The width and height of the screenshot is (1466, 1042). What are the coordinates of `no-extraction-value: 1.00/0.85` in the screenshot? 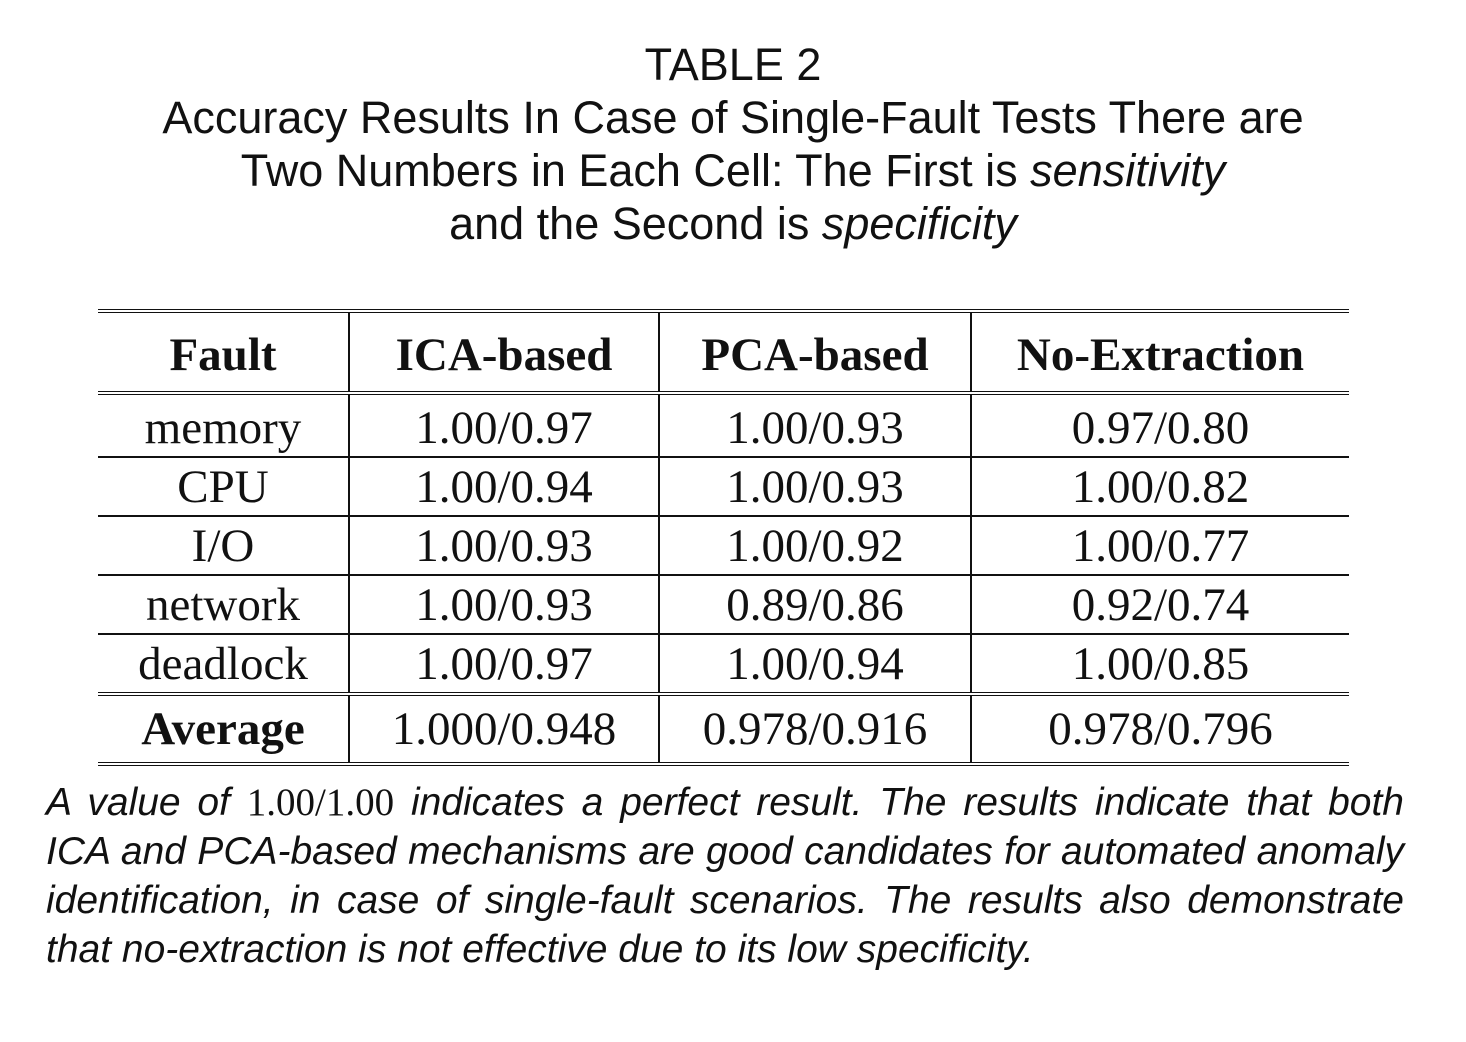 It's located at (1159, 664).